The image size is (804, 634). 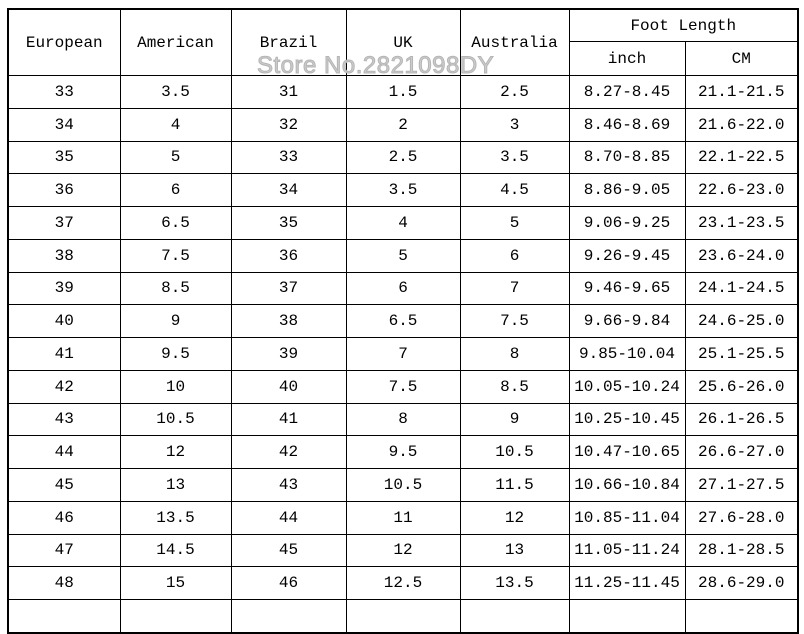 What do you see at coordinates (627, 190) in the screenshot?
I see `table-cell: 8.86-9.05` at bounding box center [627, 190].